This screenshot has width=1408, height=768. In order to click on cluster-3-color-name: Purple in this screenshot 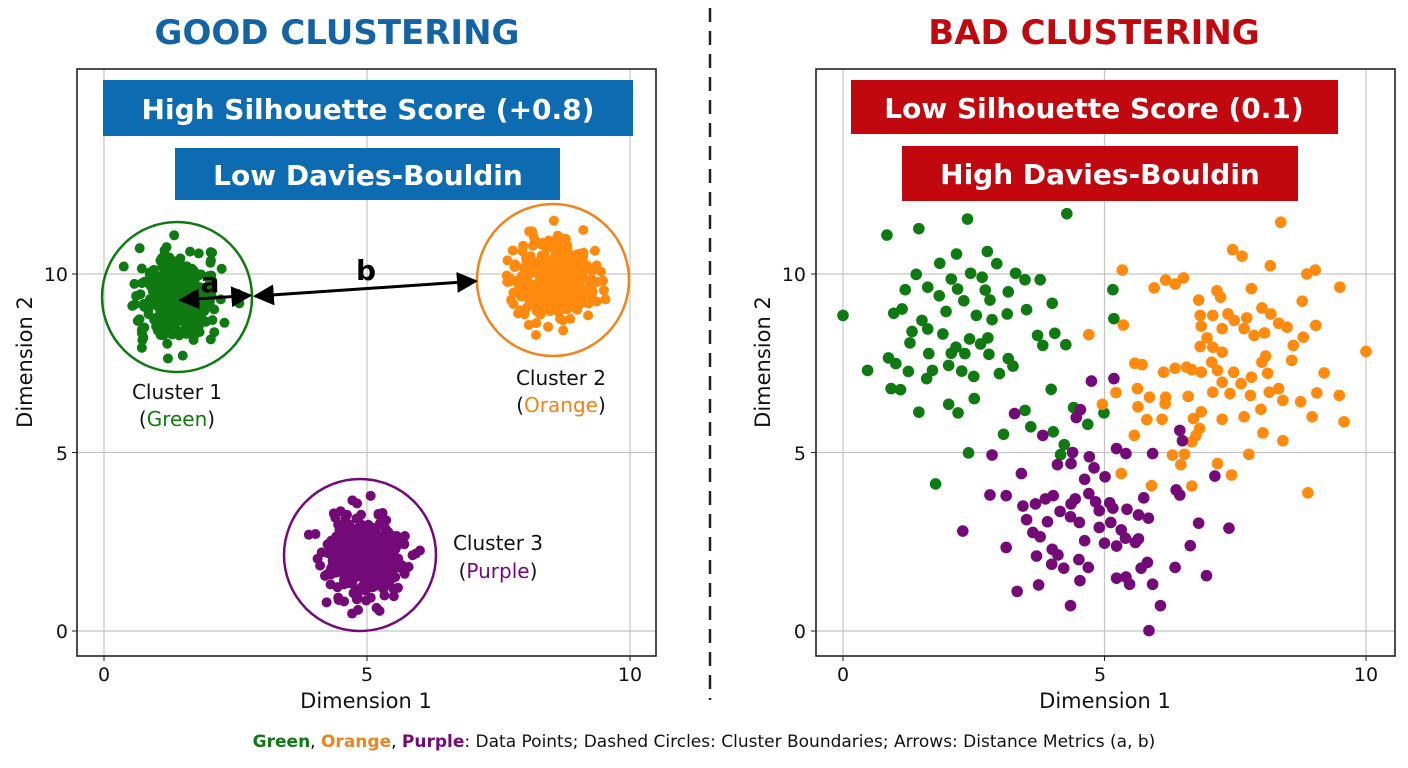, I will do `click(497, 571)`.